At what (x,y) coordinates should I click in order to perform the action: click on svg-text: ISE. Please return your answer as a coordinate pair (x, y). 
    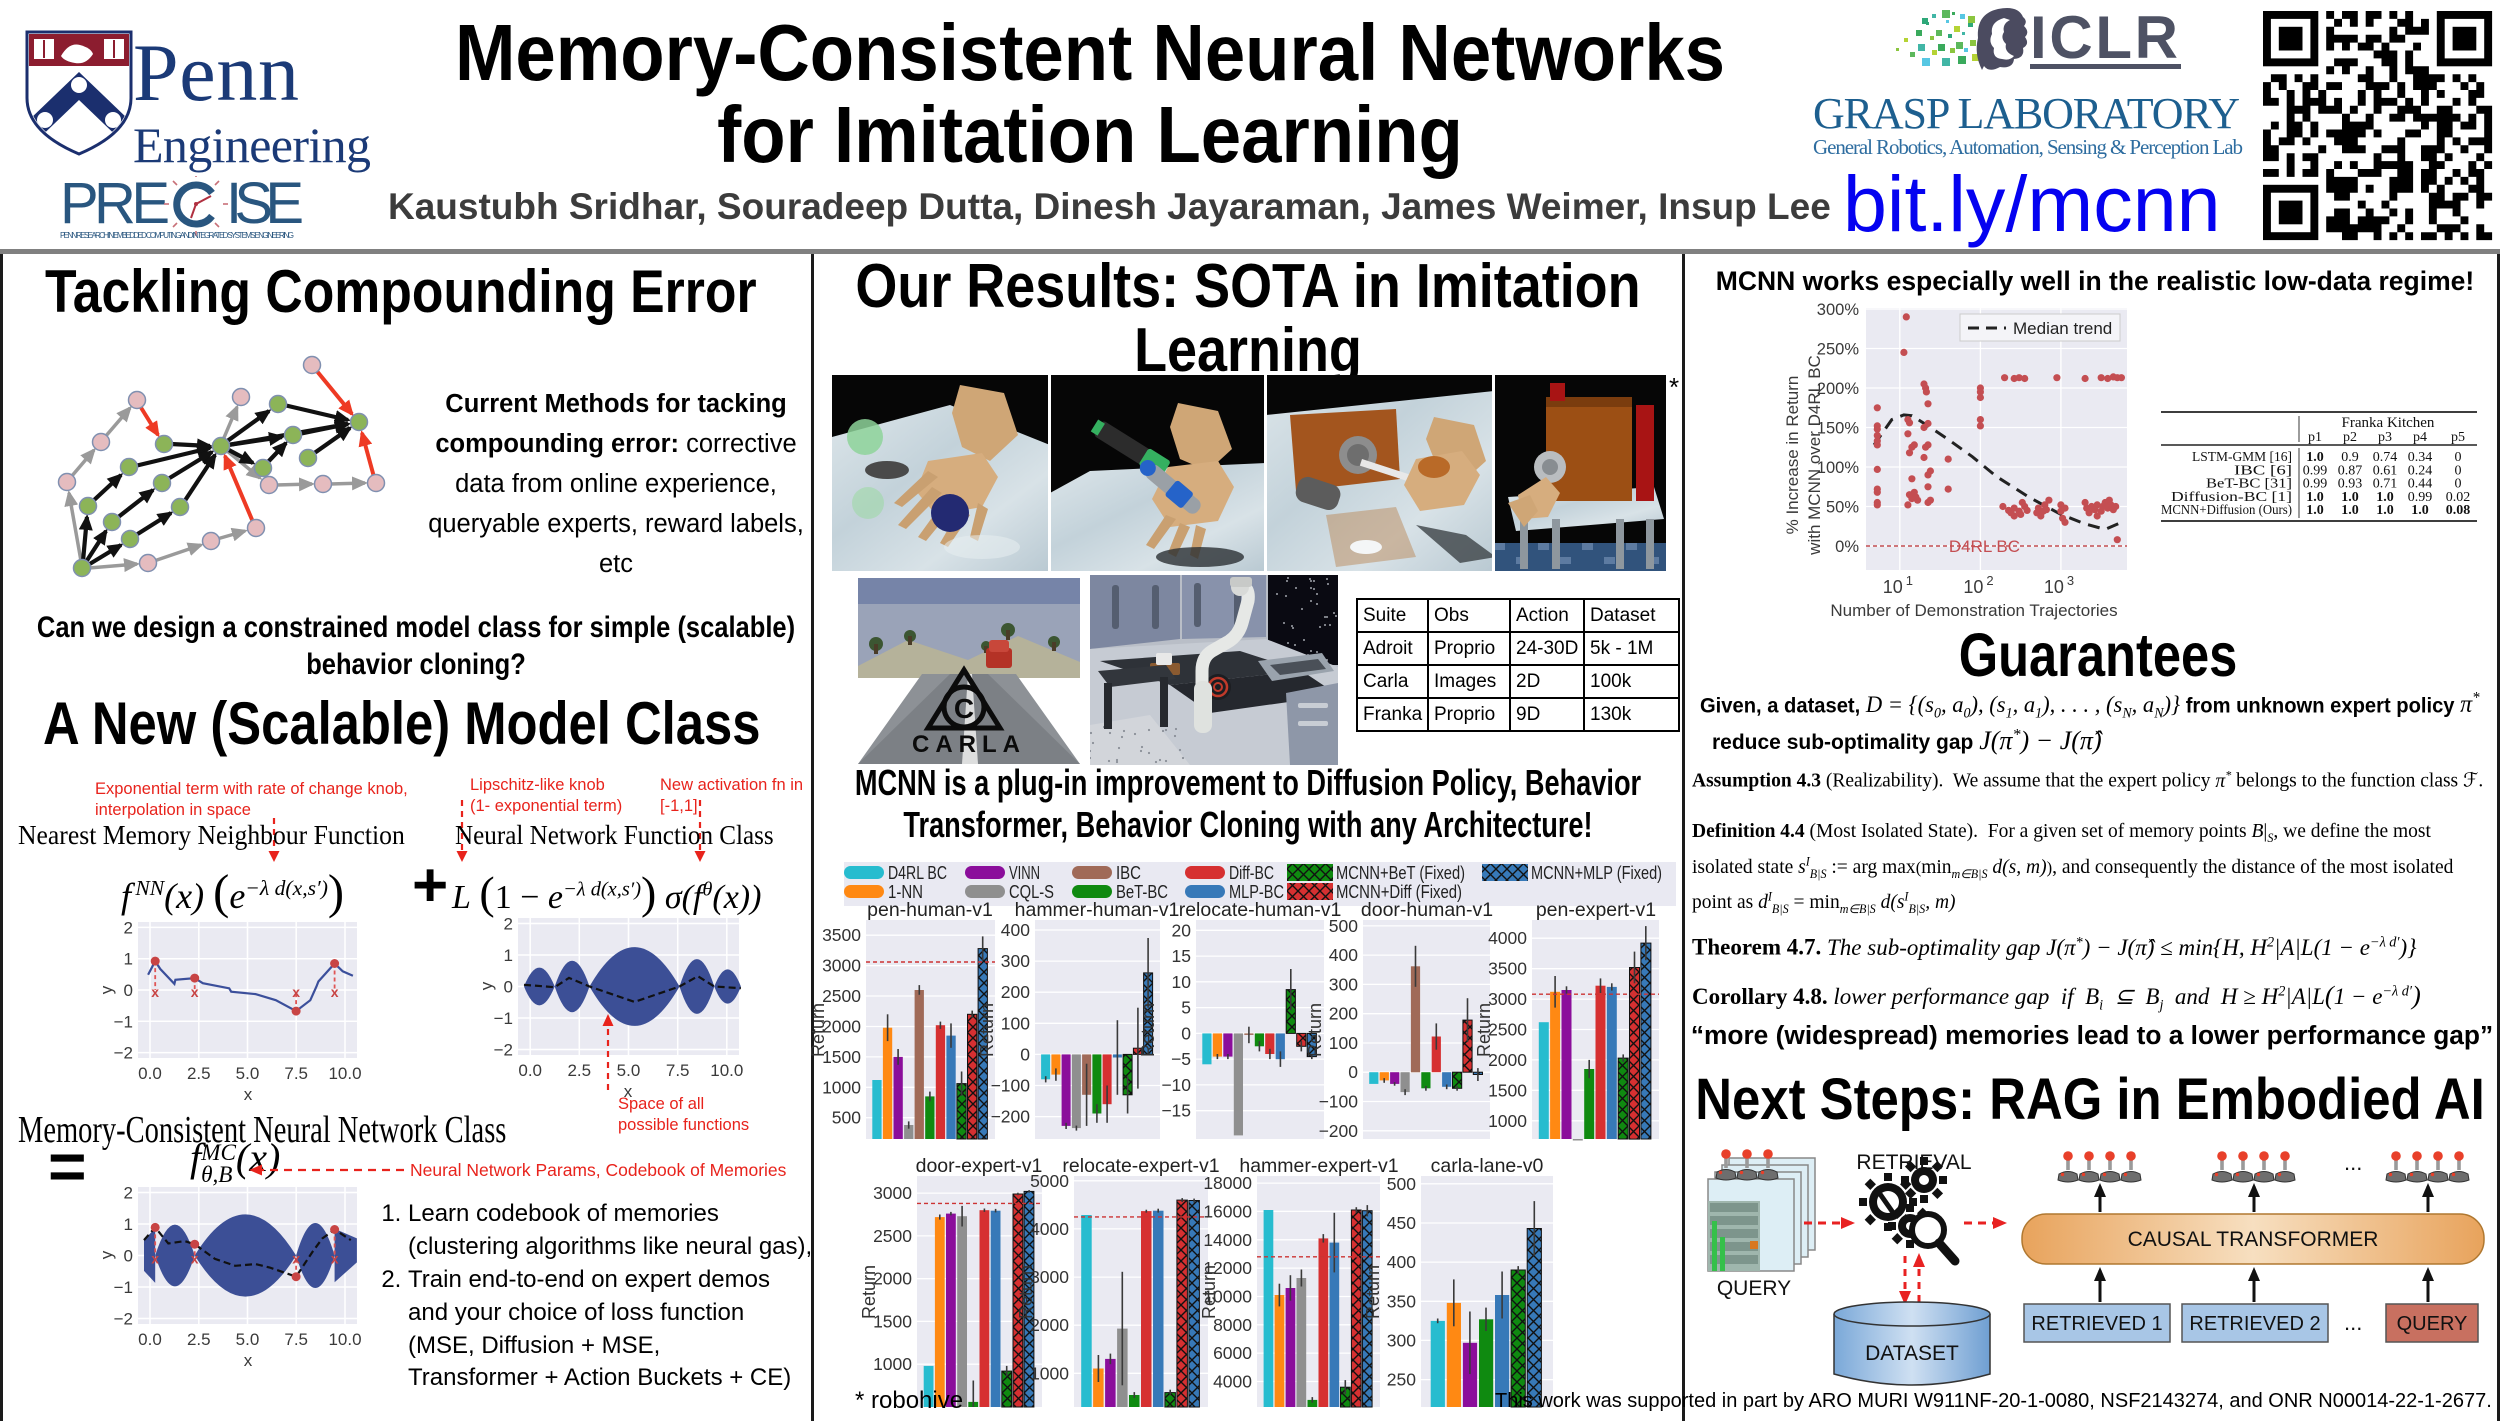
    Looking at the image, I should click on (265, 206).